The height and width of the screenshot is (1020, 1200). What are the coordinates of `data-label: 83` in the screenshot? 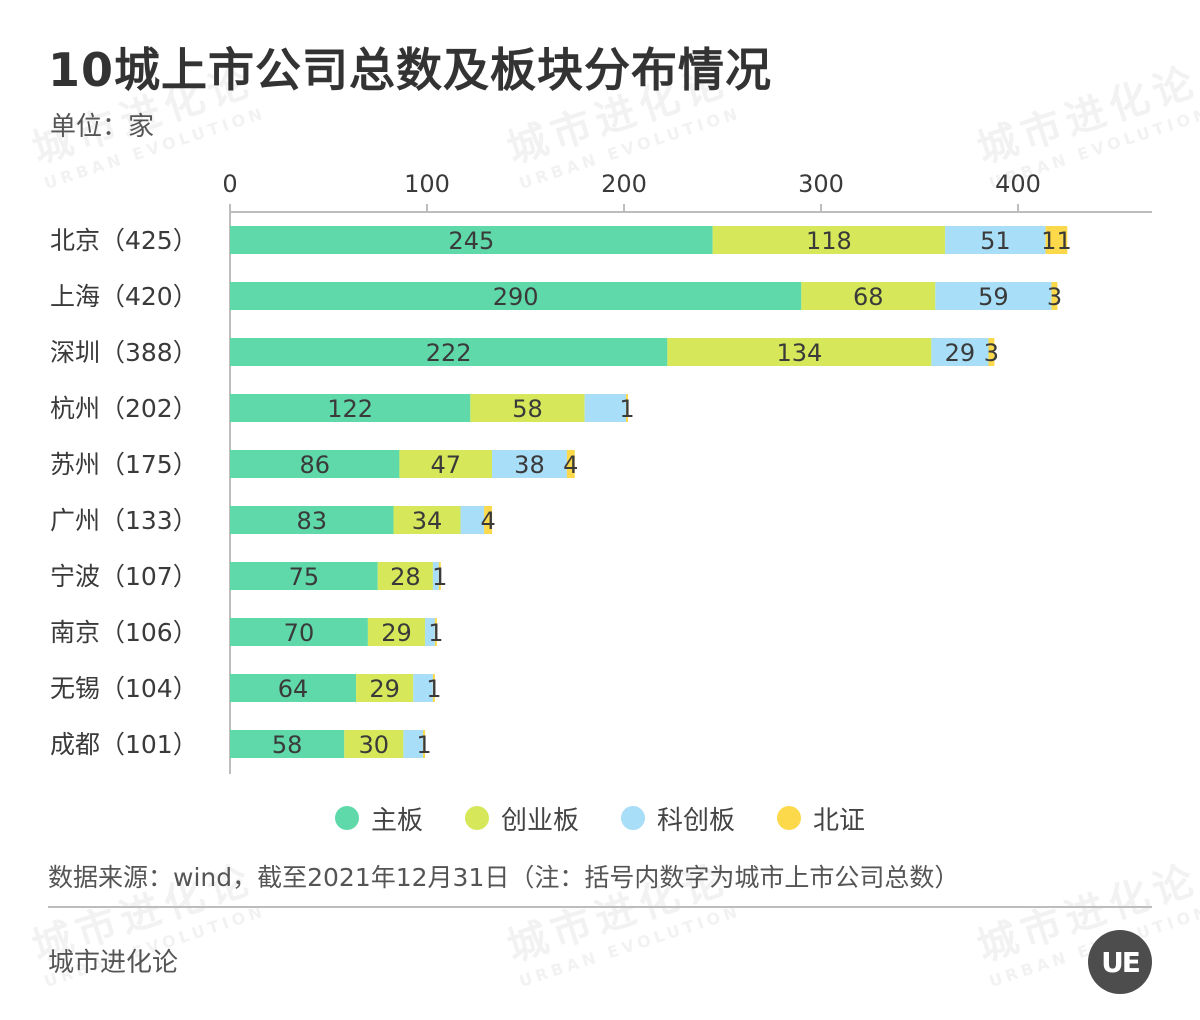 It's located at (311, 521).